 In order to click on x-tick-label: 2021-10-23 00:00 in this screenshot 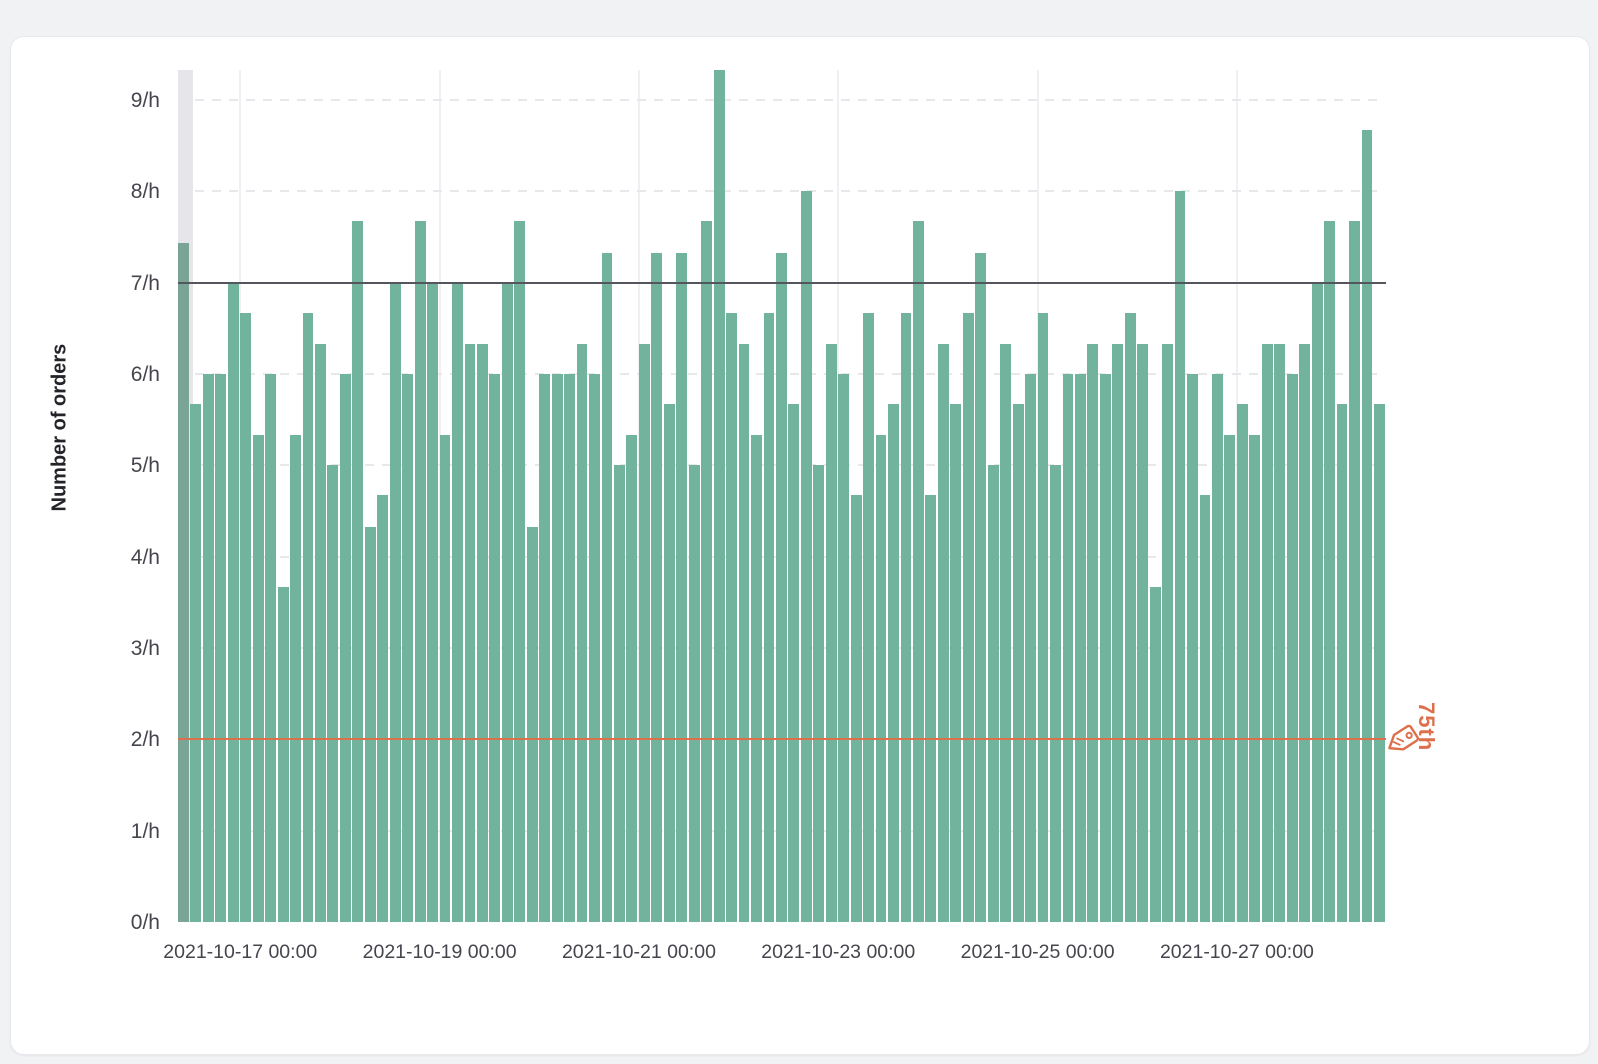, I will do `click(838, 952)`.